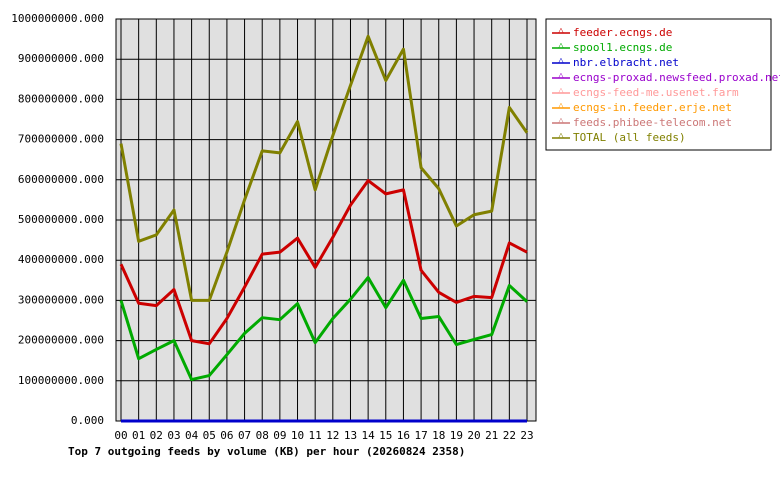 Image resolution: width=780 pixels, height=480 pixels. Describe the element at coordinates (262, 435) in the screenshot. I see `x-tick-label: 08` at that location.